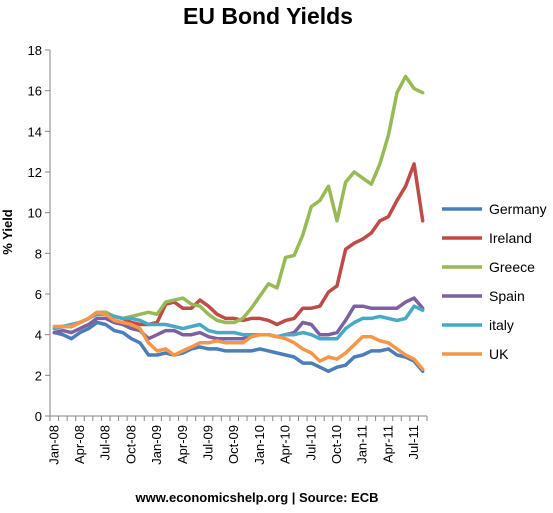 The width and height of the screenshot is (553, 513). Describe the element at coordinates (494, 281) in the screenshot. I see `legend: Germany Ireland Greece Spain italy UK` at that location.